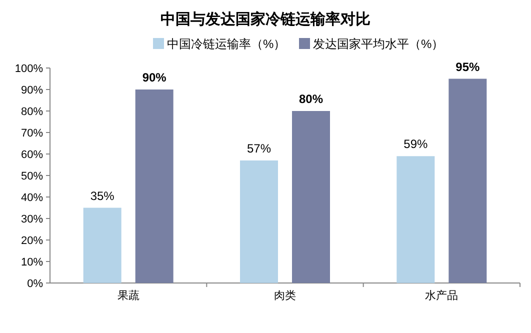 Image resolution: width=531 pixels, height=333 pixels. Describe the element at coordinates (102, 195) in the screenshot. I see `data-label: 35%` at that location.